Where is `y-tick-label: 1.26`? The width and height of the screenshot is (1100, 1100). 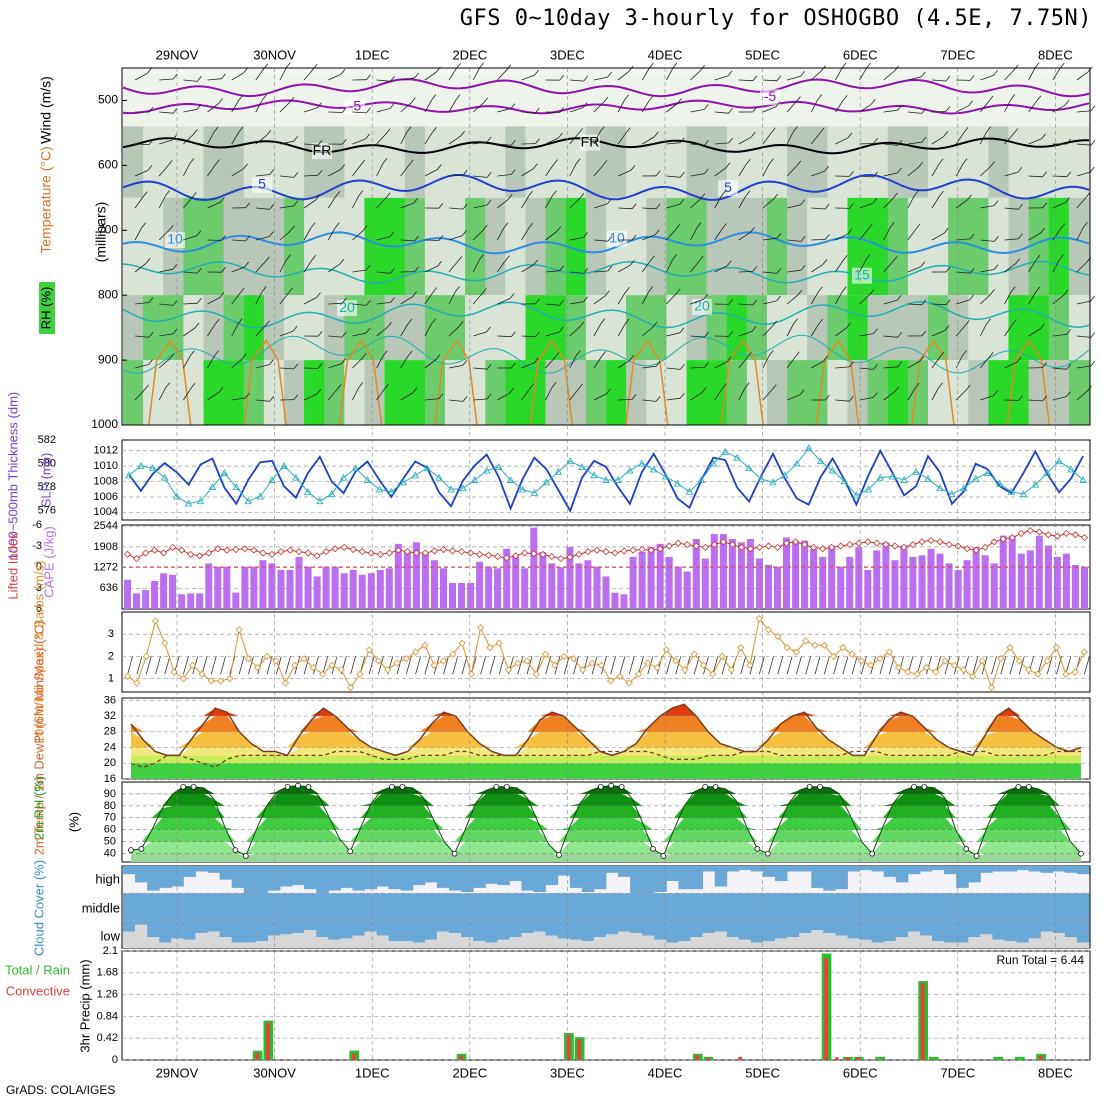
y-tick-label: 1.26 is located at coordinates (107, 995).